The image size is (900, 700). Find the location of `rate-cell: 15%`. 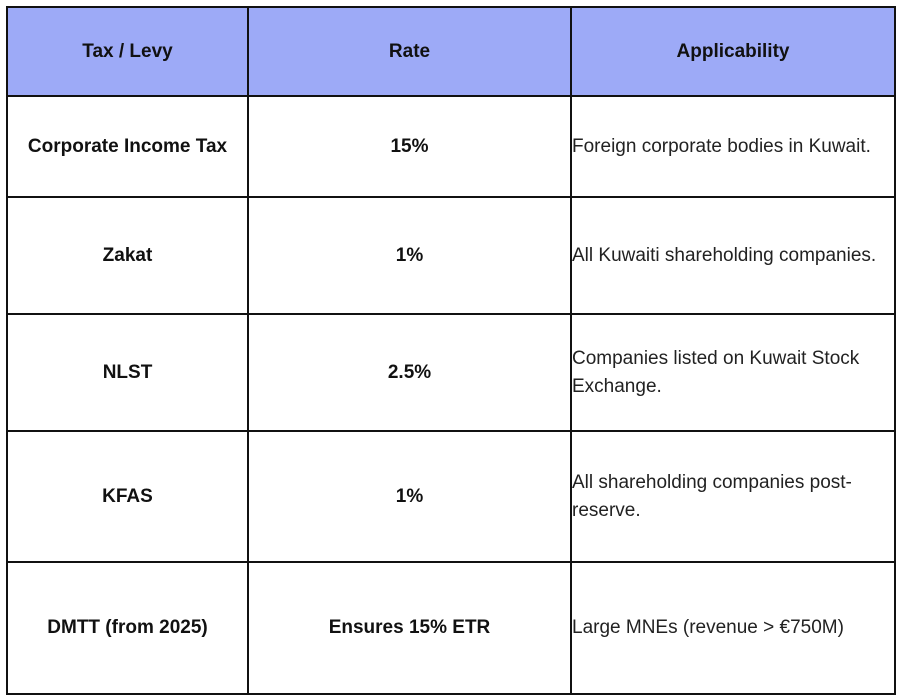

rate-cell: 15% is located at coordinates (409, 146).